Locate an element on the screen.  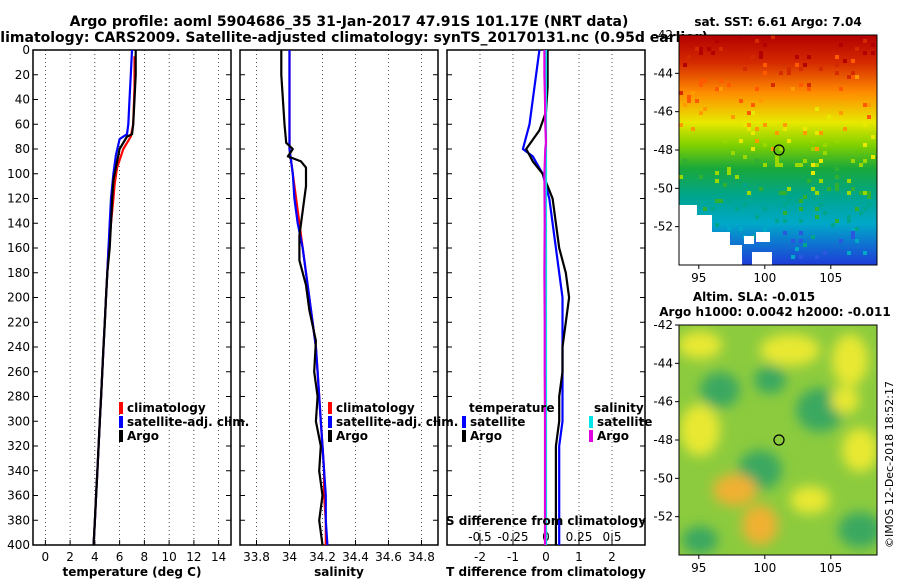
difference-xtick-label: 0 is located at coordinates (546, 557).